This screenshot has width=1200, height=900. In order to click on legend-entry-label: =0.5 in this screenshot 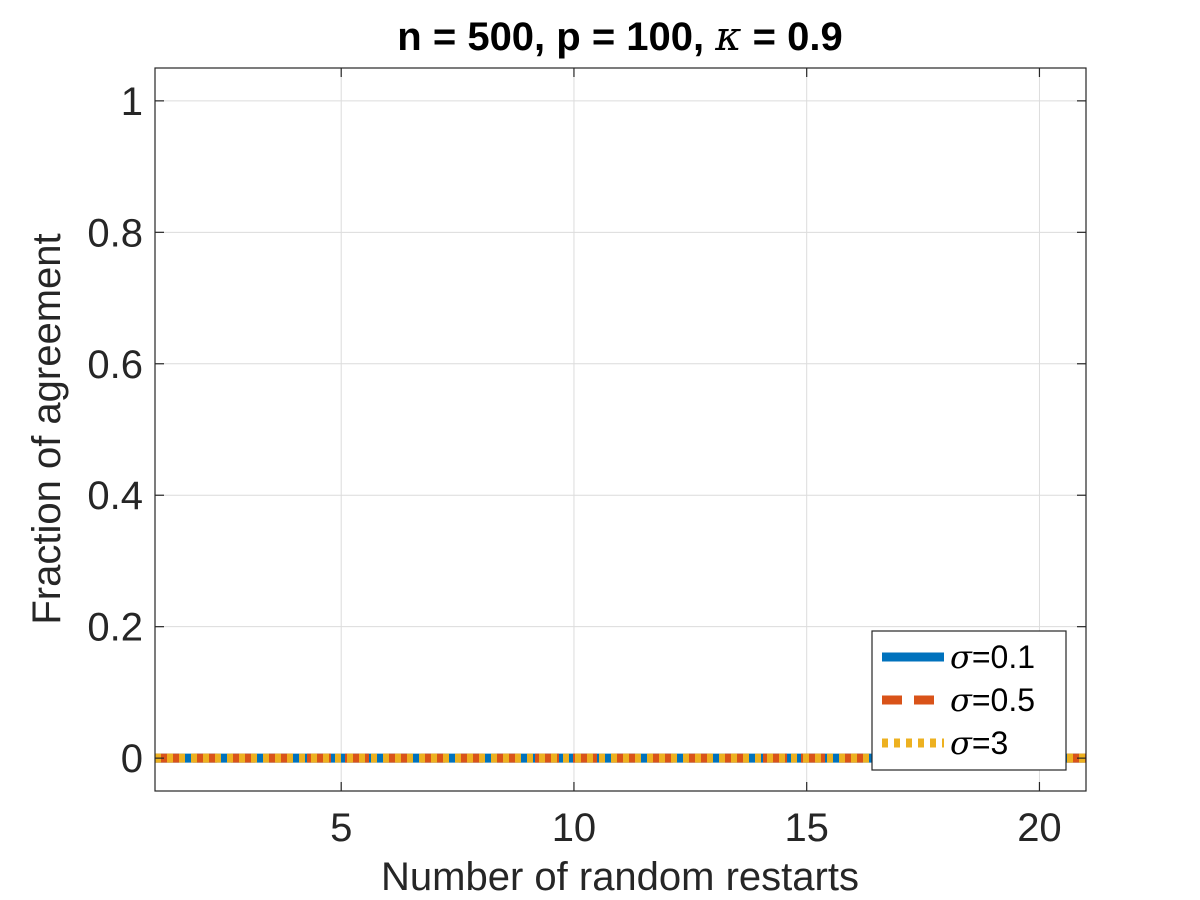, I will do `click(1003, 700)`.